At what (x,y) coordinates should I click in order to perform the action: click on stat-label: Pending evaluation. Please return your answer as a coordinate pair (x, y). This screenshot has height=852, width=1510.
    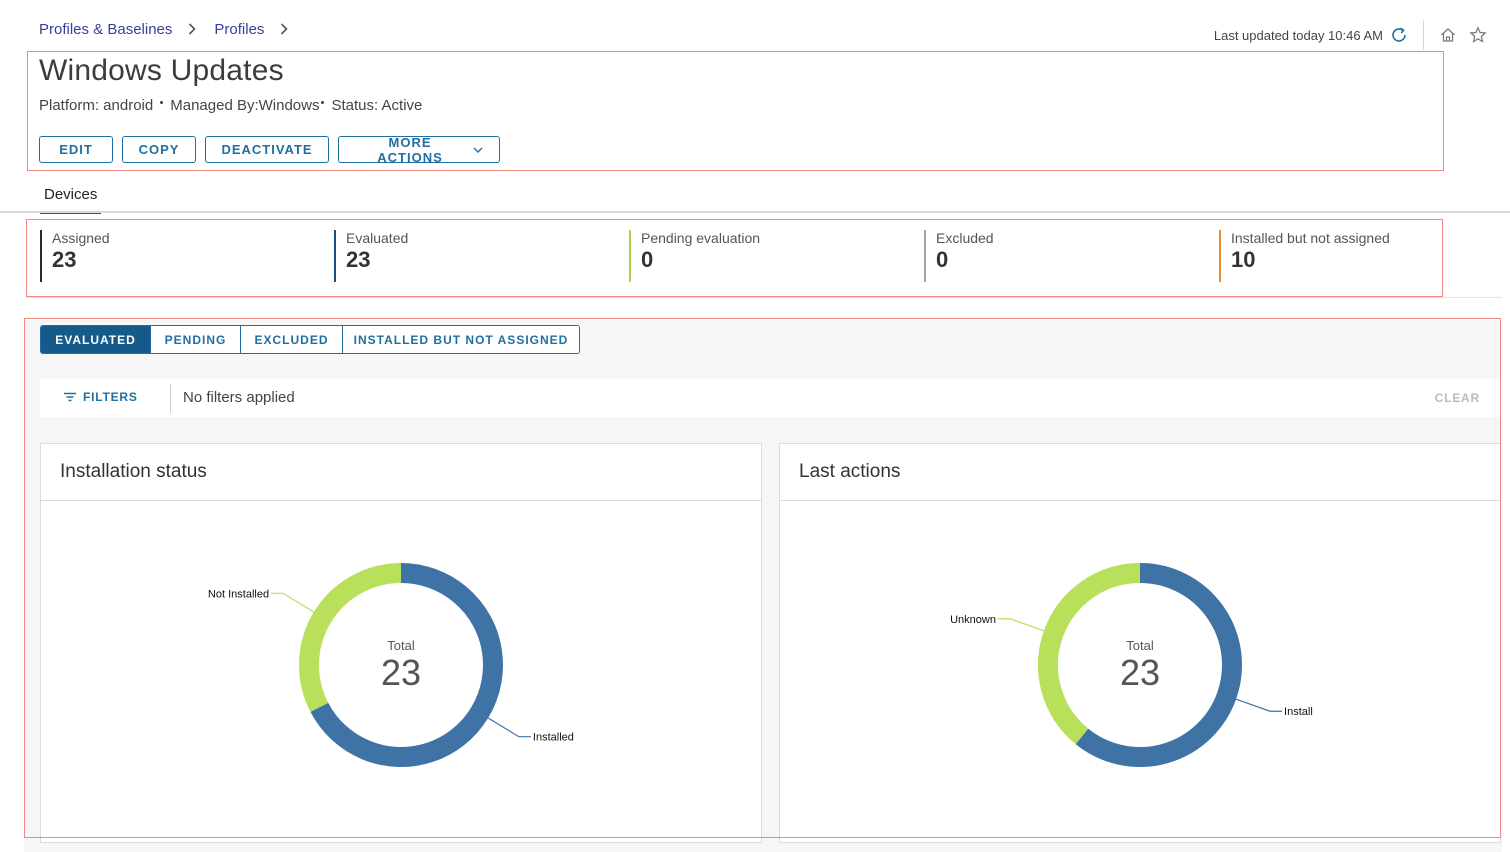
    Looking at the image, I should click on (701, 238).